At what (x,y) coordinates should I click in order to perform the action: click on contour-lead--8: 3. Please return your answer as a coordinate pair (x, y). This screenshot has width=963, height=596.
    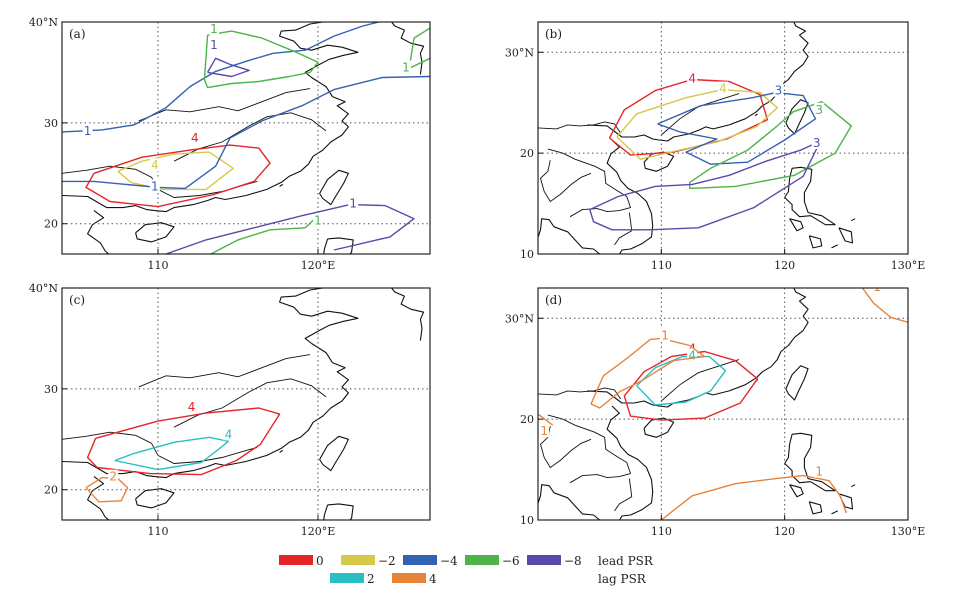
    Looking at the image, I should click on (705, 183).